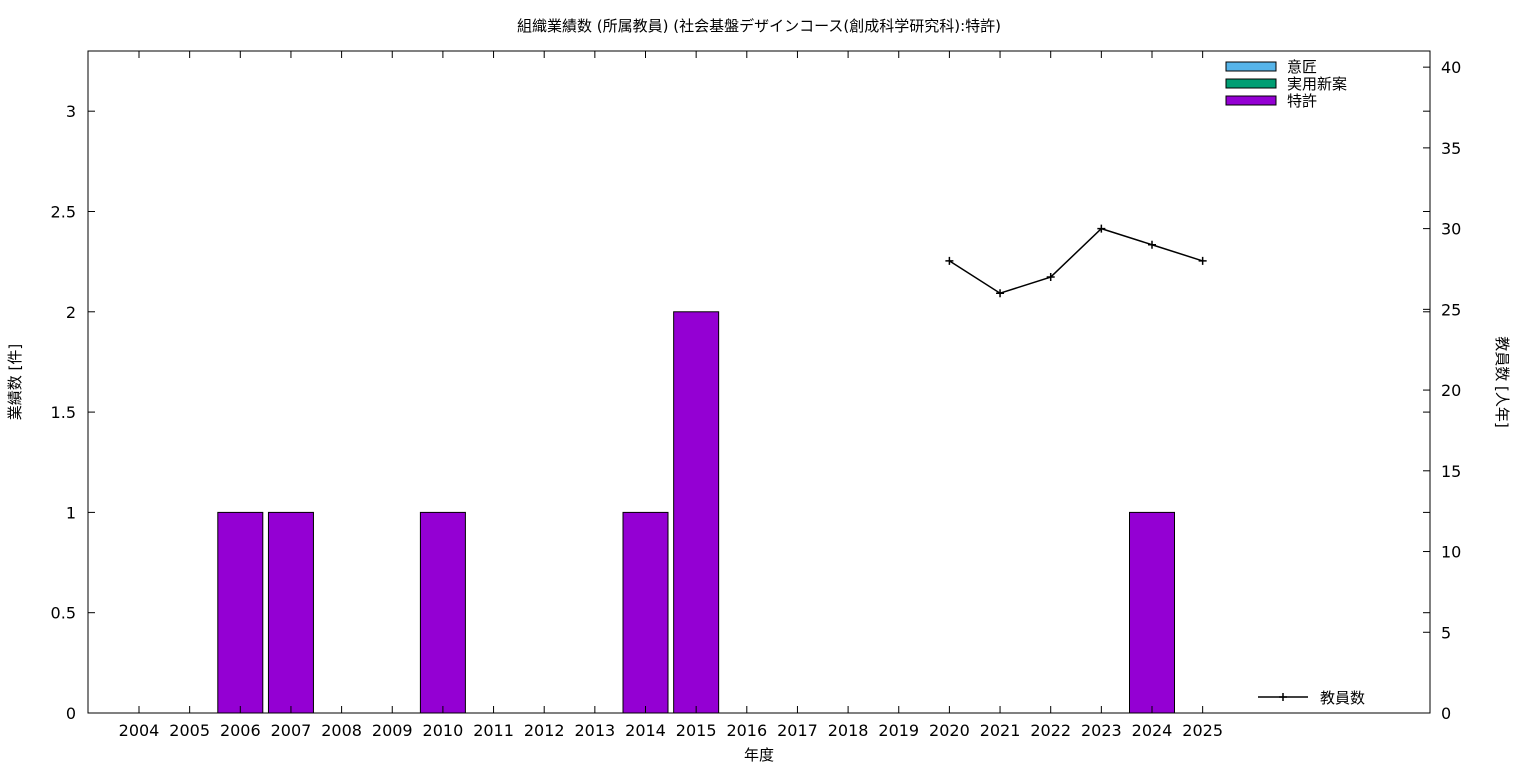 The height and width of the screenshot is (768, 1536). What do you see at coordinates (63, 412) in the screenshot?
I see `y-tick-label: 1.5` at bounding box center [63, 412].